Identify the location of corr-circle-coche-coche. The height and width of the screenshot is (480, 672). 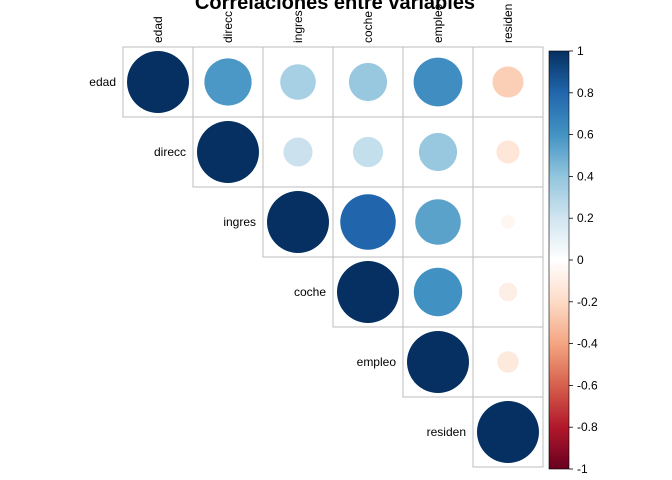
(368, 292).